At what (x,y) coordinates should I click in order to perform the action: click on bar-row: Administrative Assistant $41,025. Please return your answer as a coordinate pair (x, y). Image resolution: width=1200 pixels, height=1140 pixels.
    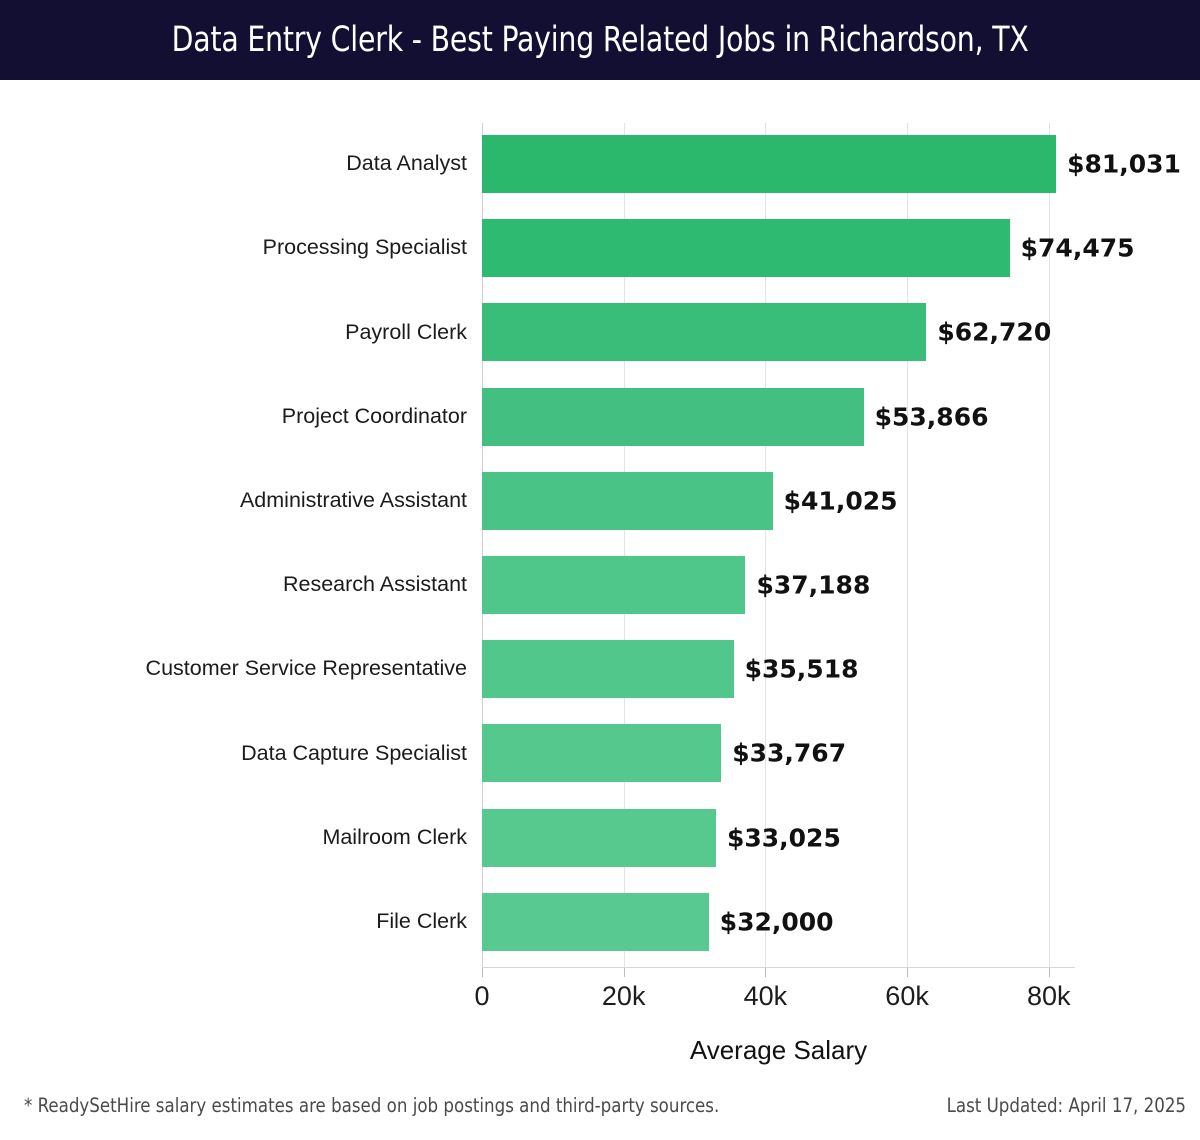
    Looking at the image, I should click on (657, 500).